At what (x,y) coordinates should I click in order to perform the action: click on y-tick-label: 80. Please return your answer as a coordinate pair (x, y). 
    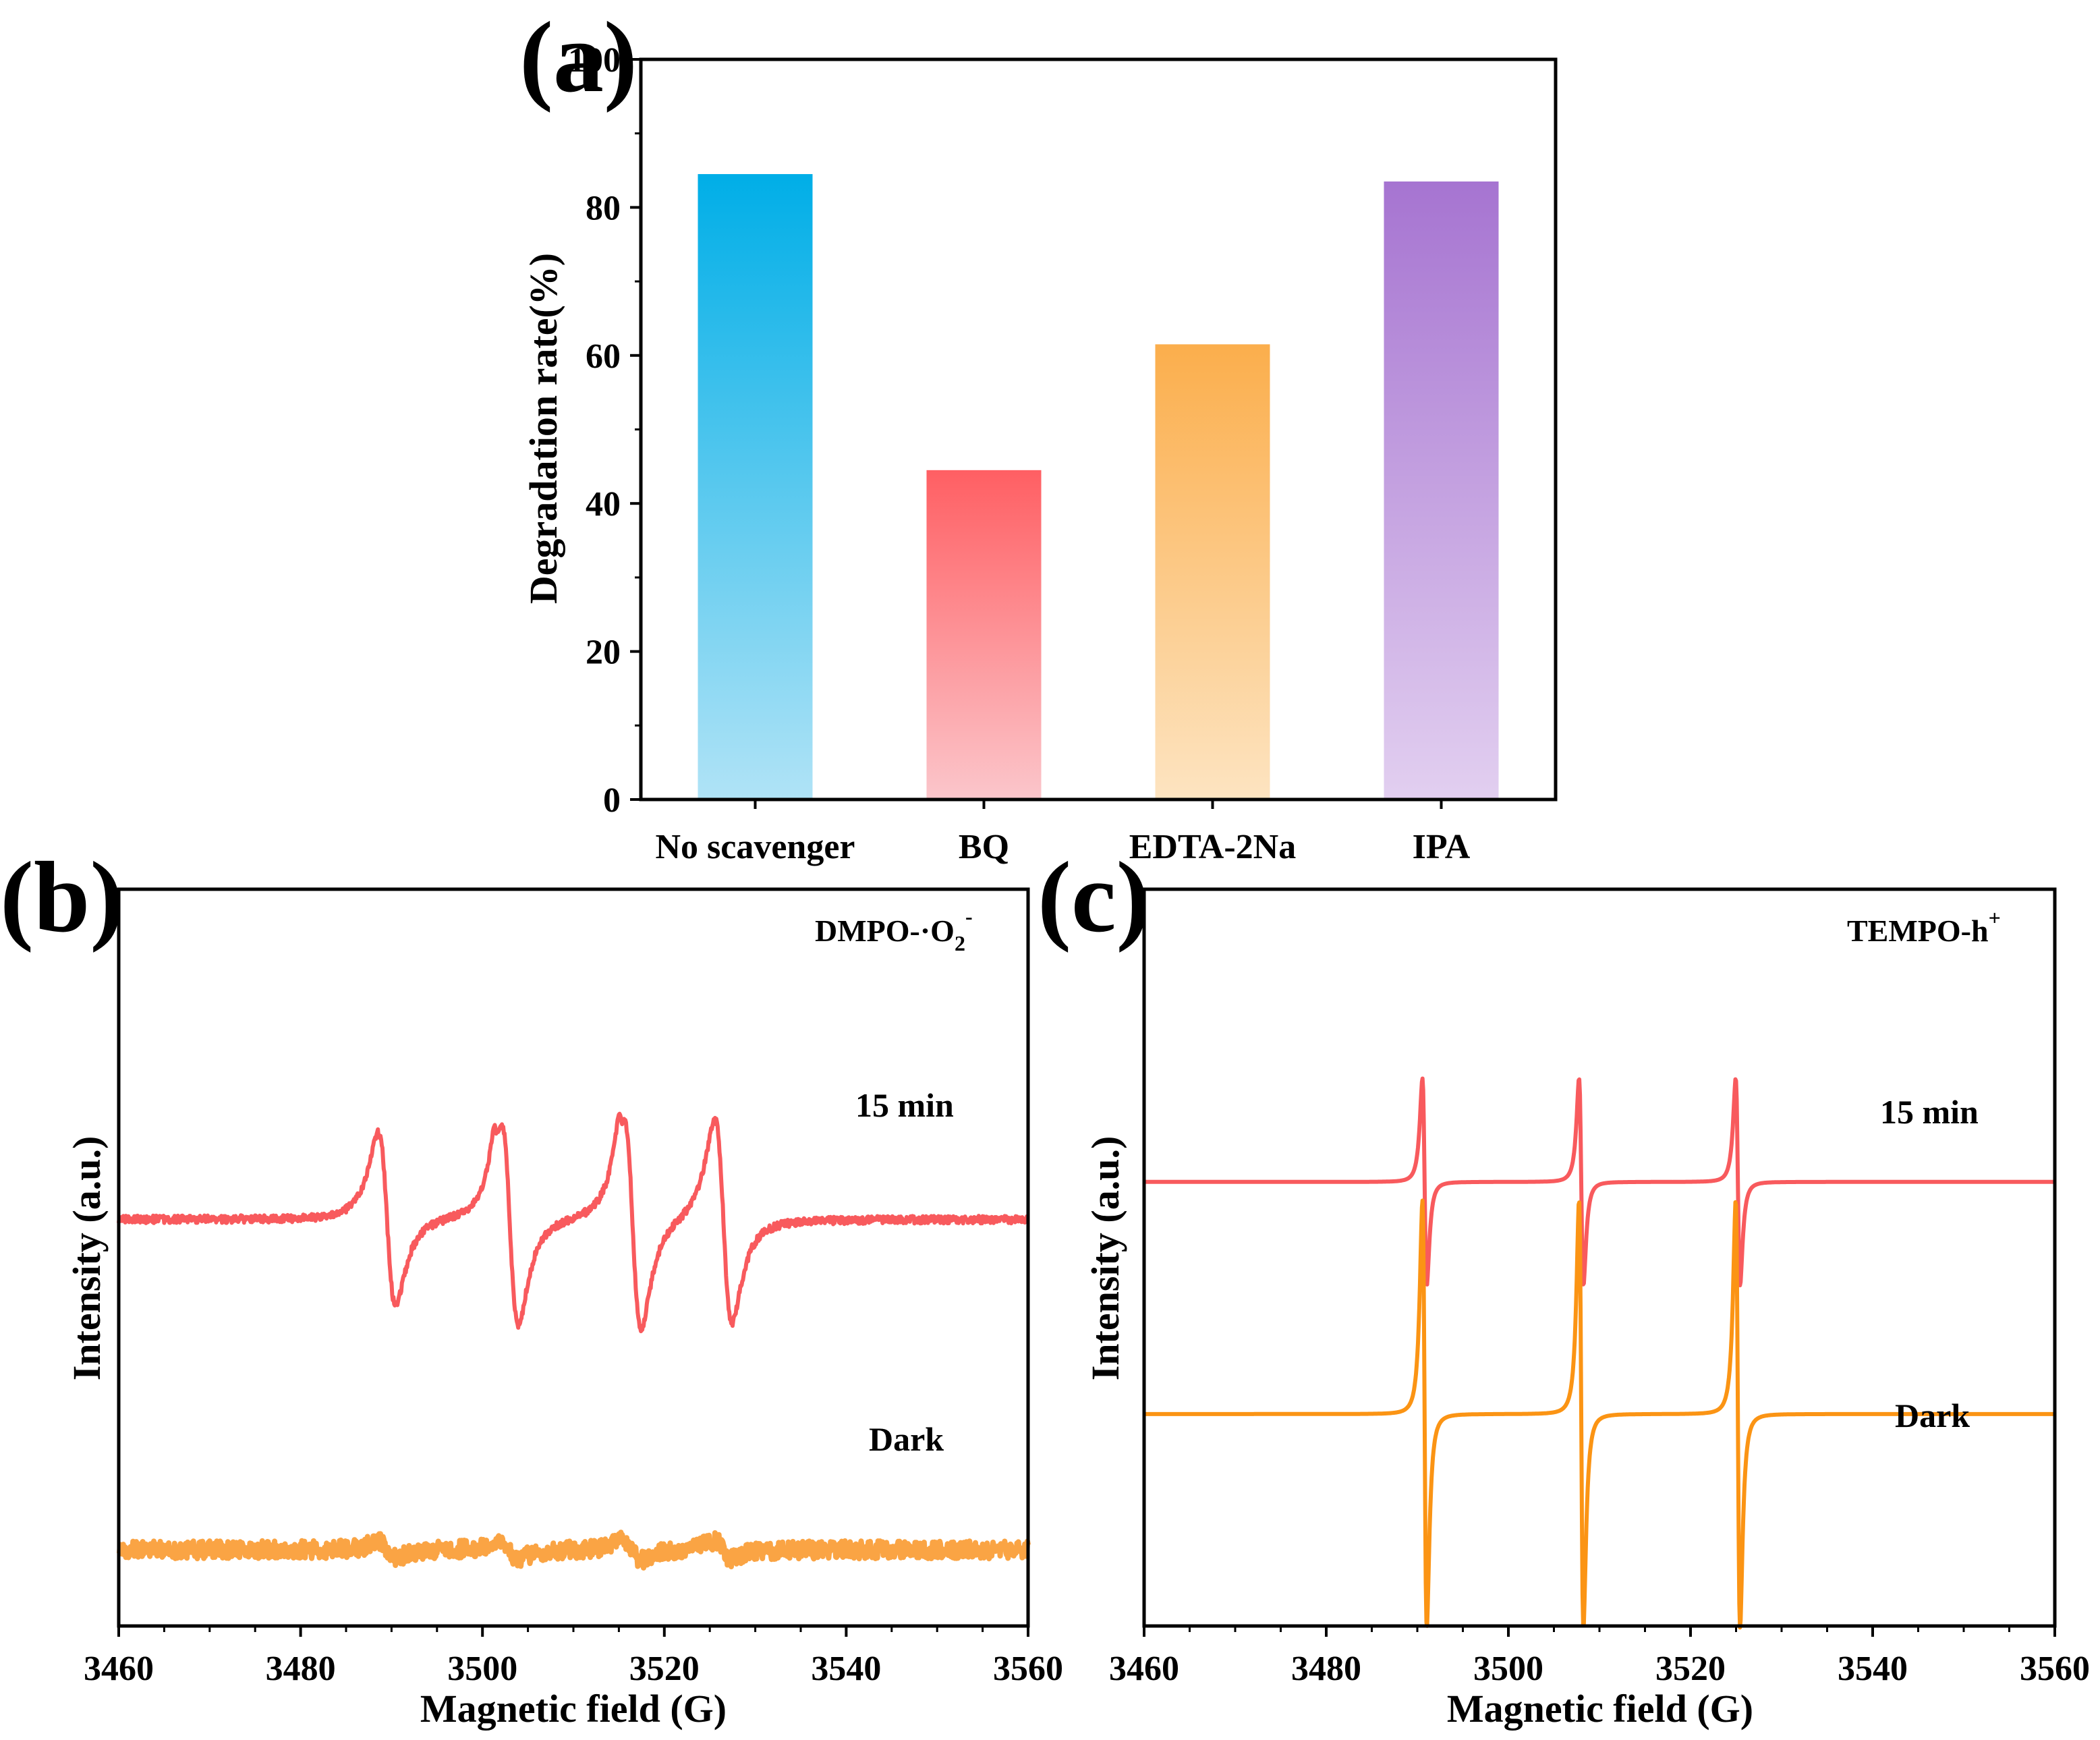
    Looking at the image, I should click on (603, 208).